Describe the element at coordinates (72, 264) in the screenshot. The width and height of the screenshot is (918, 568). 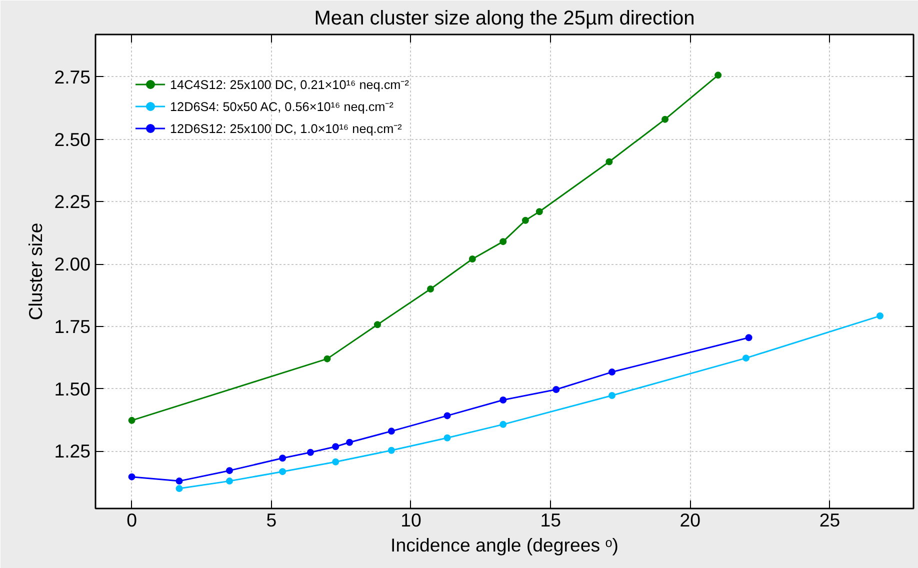
I see `y-tick-label: 2.00` at that location.